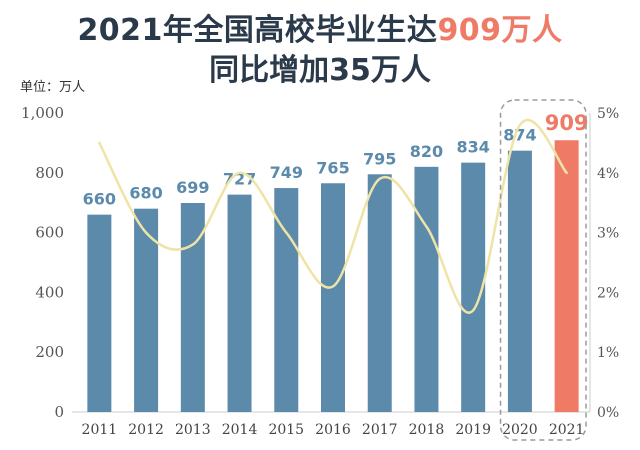  Describe the element at coordinates (320, 70) in the screenshot. I see `chart-subtitle: 同比增加35万人` at that location.